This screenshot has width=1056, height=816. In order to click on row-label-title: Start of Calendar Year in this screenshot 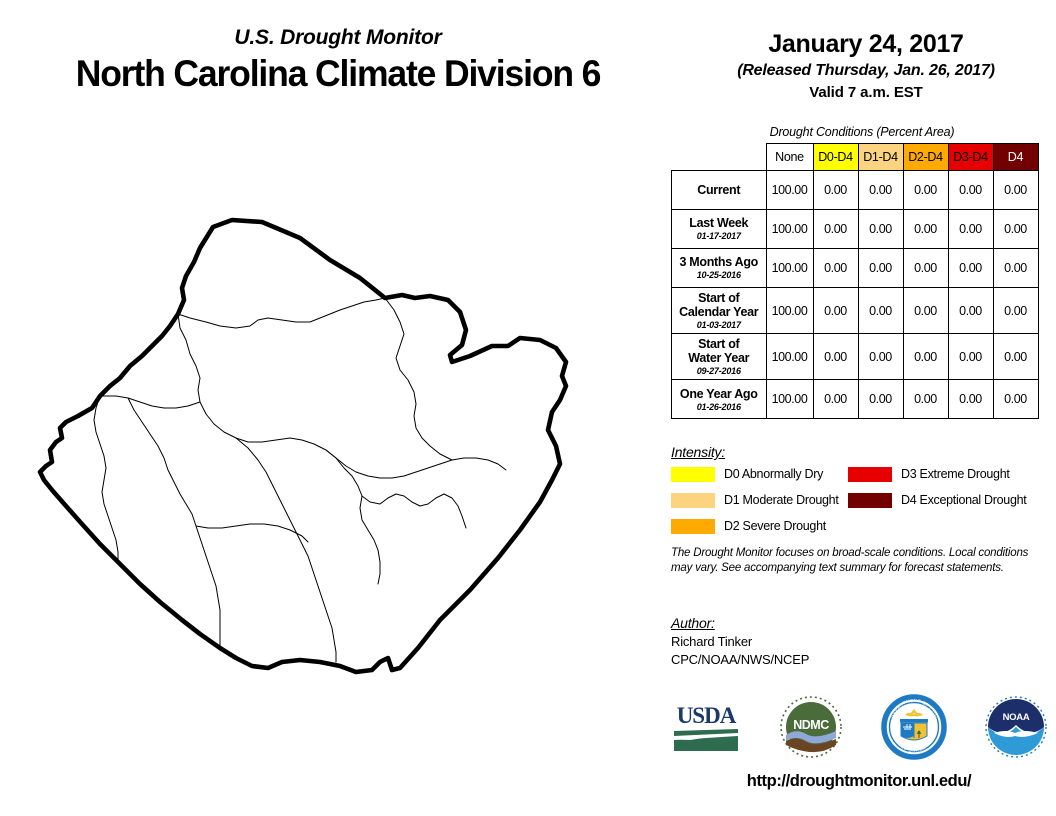, I will do `click(719, 305)`.